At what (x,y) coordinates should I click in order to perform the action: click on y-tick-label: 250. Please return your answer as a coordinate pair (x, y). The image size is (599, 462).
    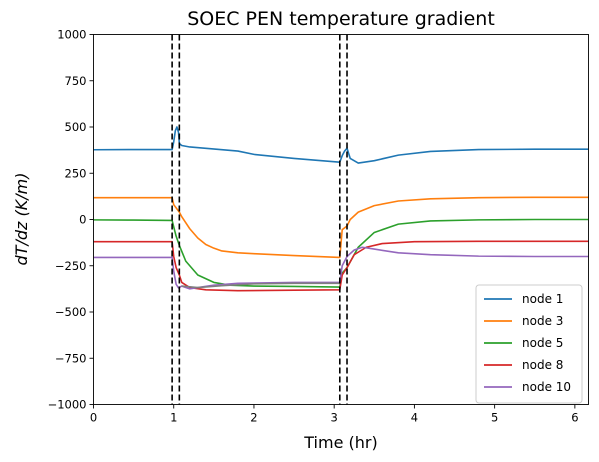
    Looking at the image, I should click on (76, 173).